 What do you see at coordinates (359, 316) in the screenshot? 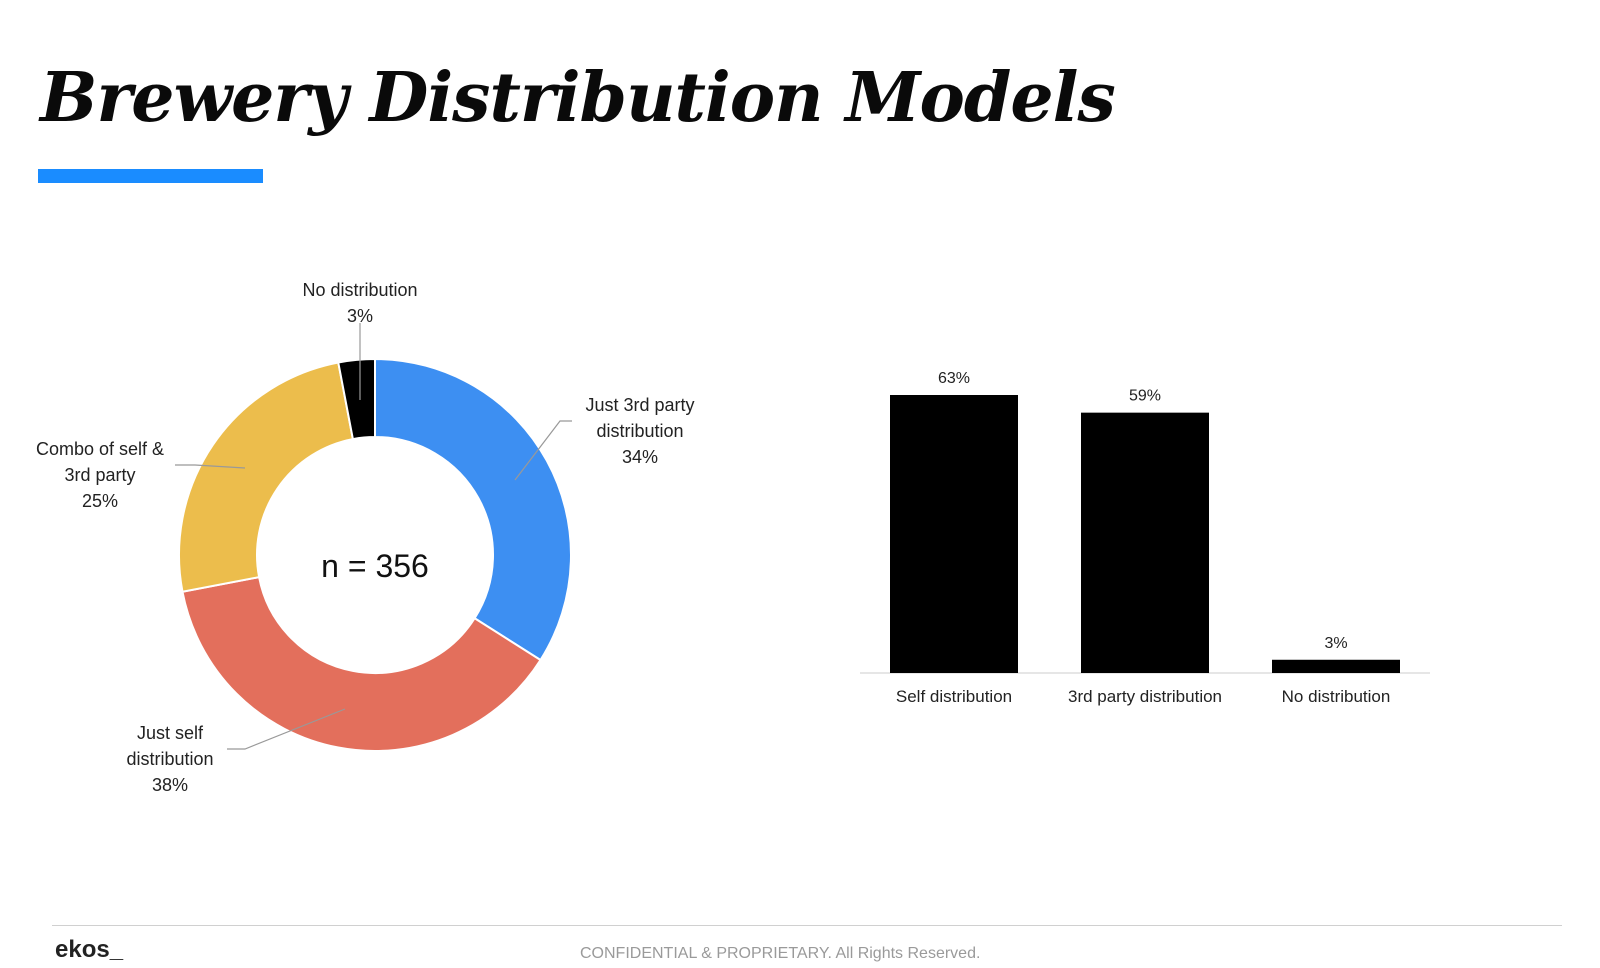
I see `slice-value-label: 3%` at bounding box center [359, 316].